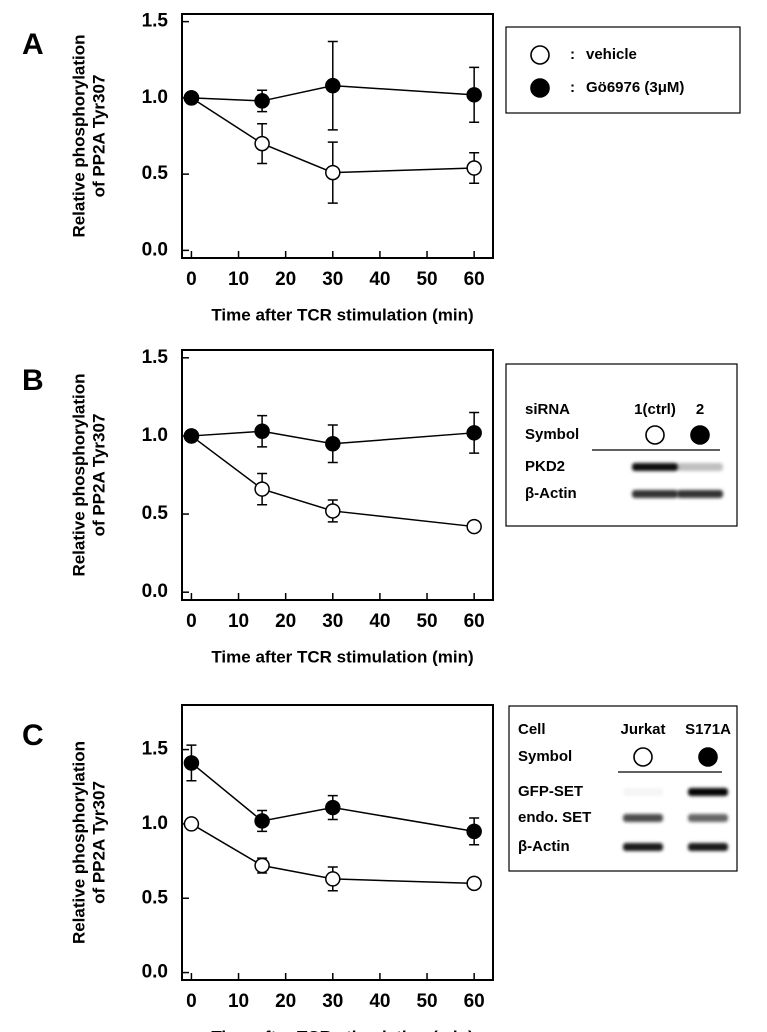 This screenshot has height=1032, width=767. Describe the element at coordinates (655, 409) in the screenshot. I see `inset-column-label: 1(ctrl)` at that location.